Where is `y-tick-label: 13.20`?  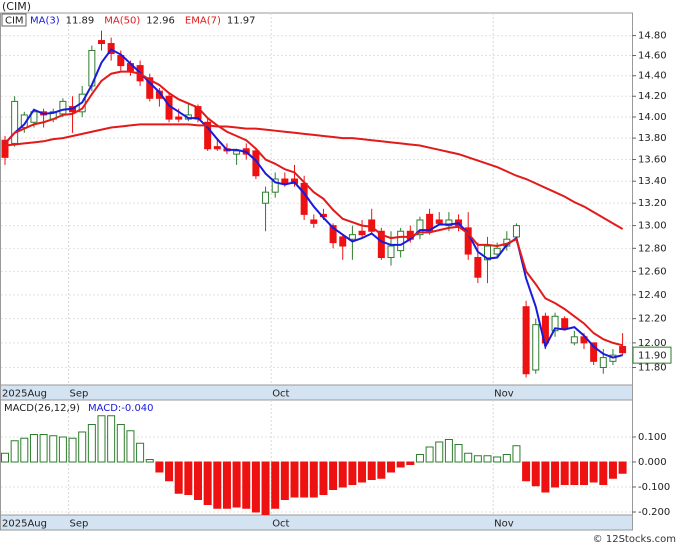 y-tick-label: 13.20 is located at coordinates (652, 203).